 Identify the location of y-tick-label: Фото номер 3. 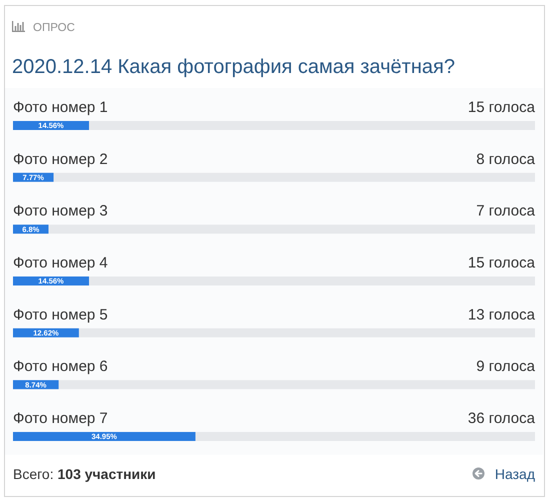
(60, 211).